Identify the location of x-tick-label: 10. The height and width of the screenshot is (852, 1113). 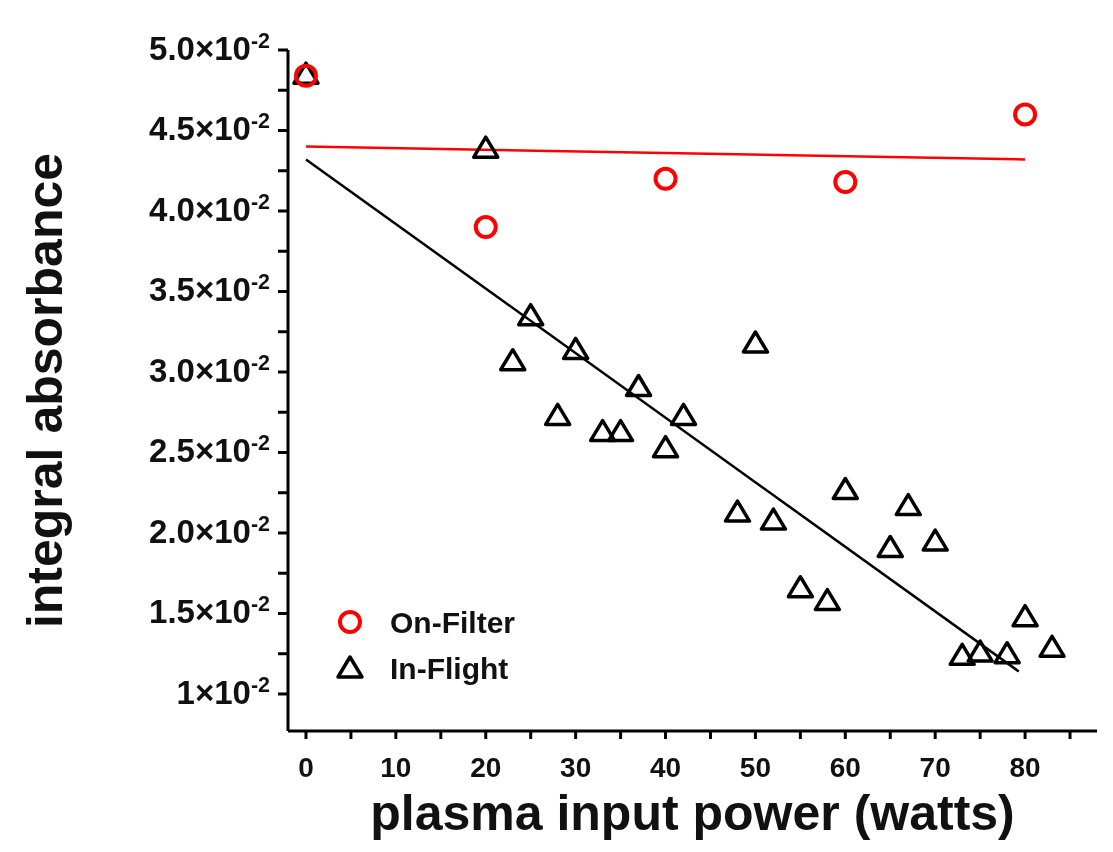
(396, 767).